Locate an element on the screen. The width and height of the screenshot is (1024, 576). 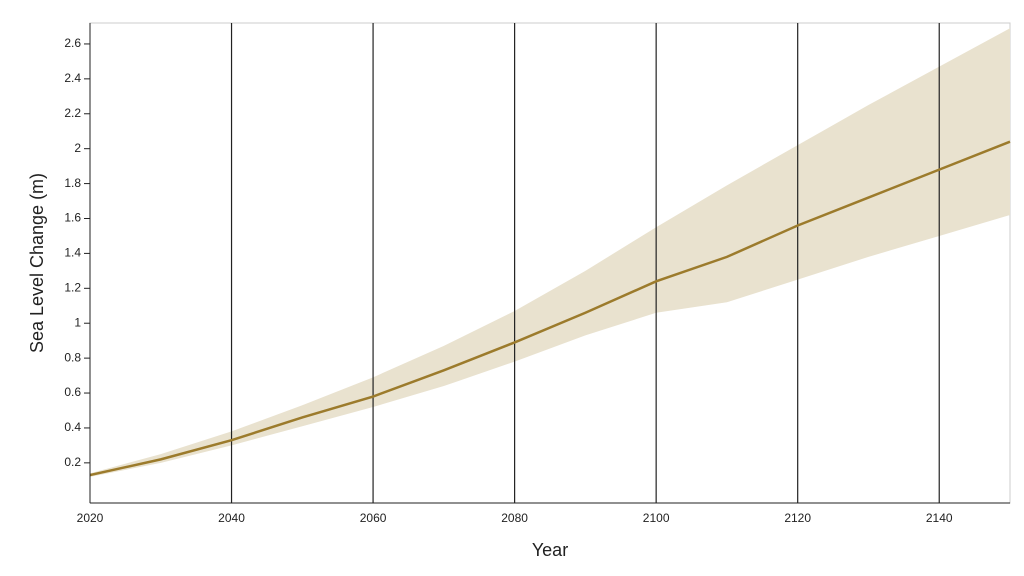
y-tick-label: 0.4 is located at coordinates (72, 427).